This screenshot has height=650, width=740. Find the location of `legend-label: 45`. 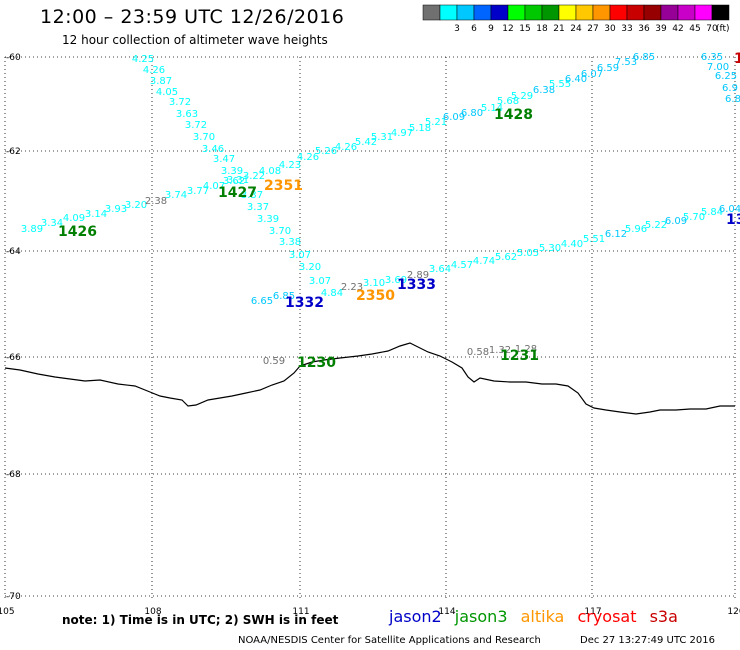

legend-label: 45 is located at coordinates (694, 29).